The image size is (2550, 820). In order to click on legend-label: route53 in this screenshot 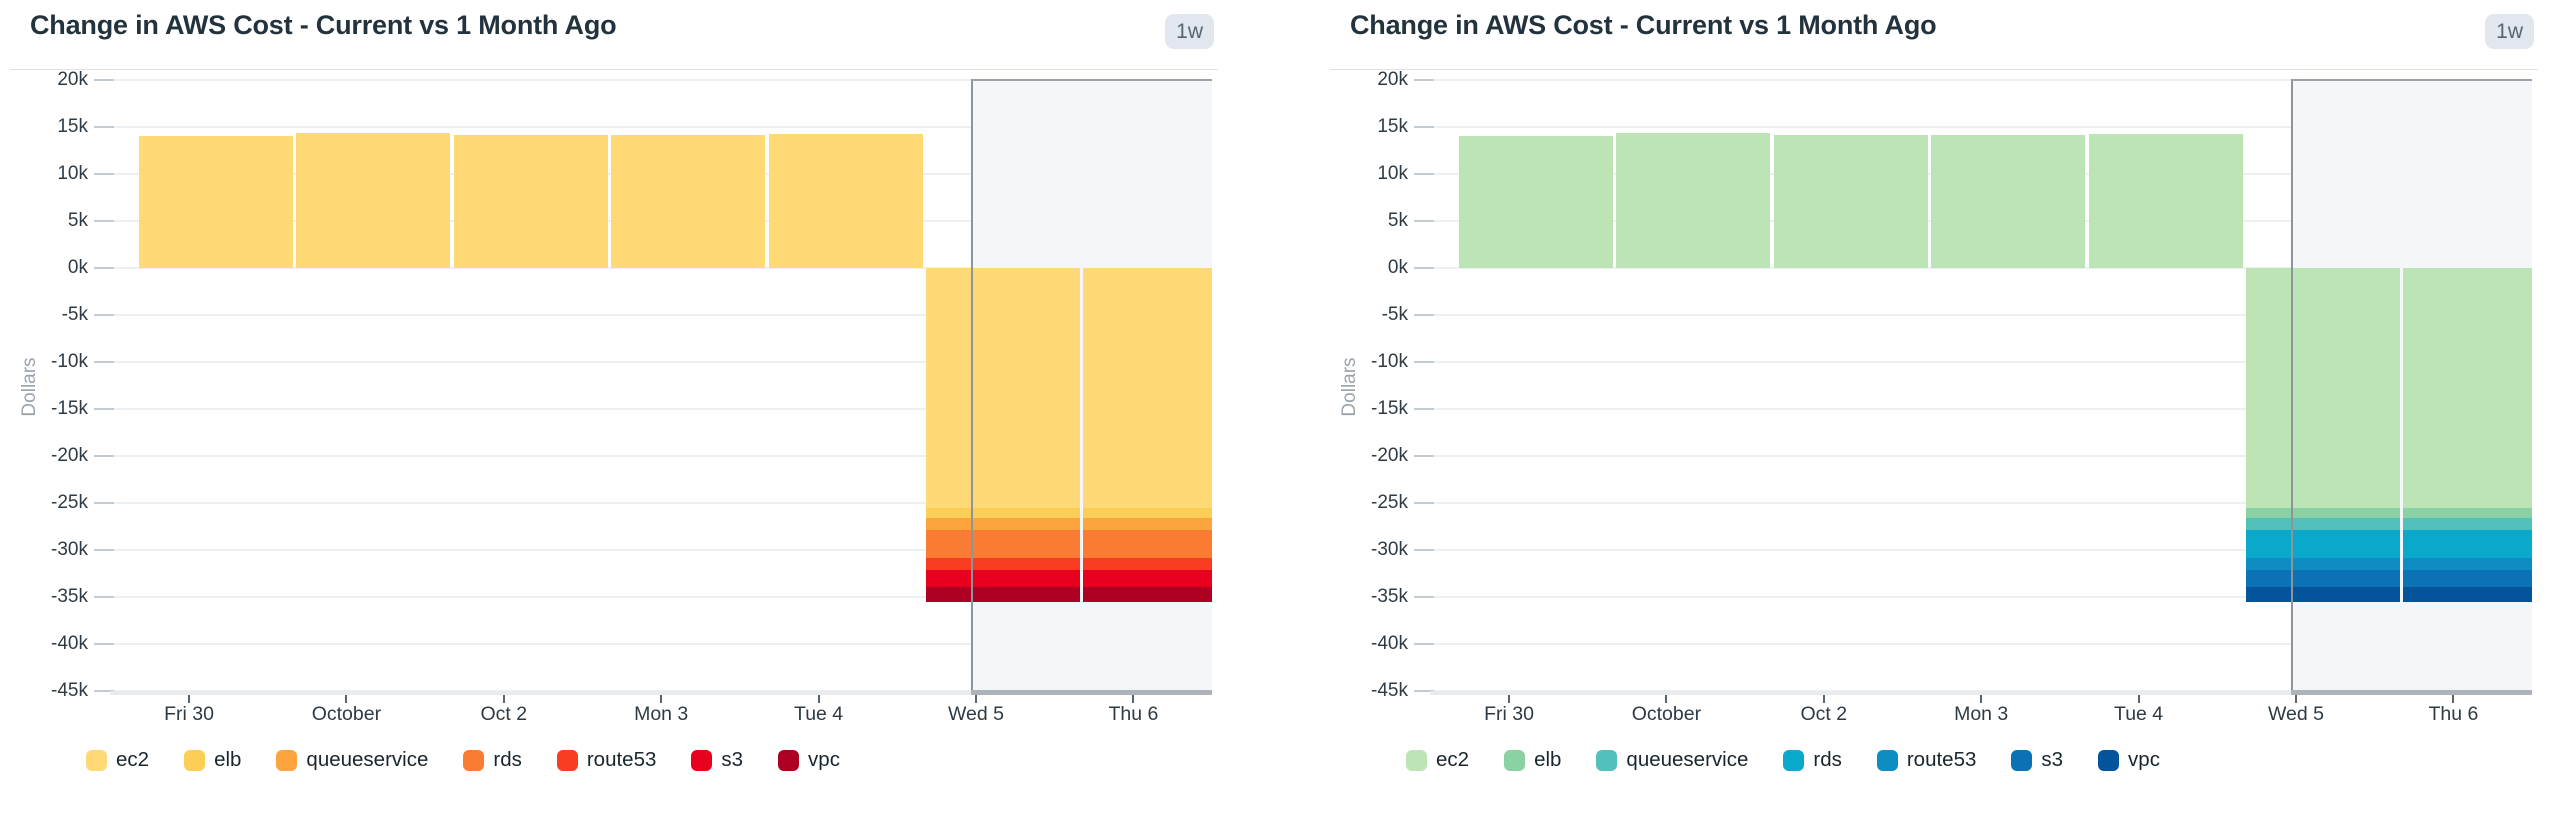, I will do `click(621, 759)`.